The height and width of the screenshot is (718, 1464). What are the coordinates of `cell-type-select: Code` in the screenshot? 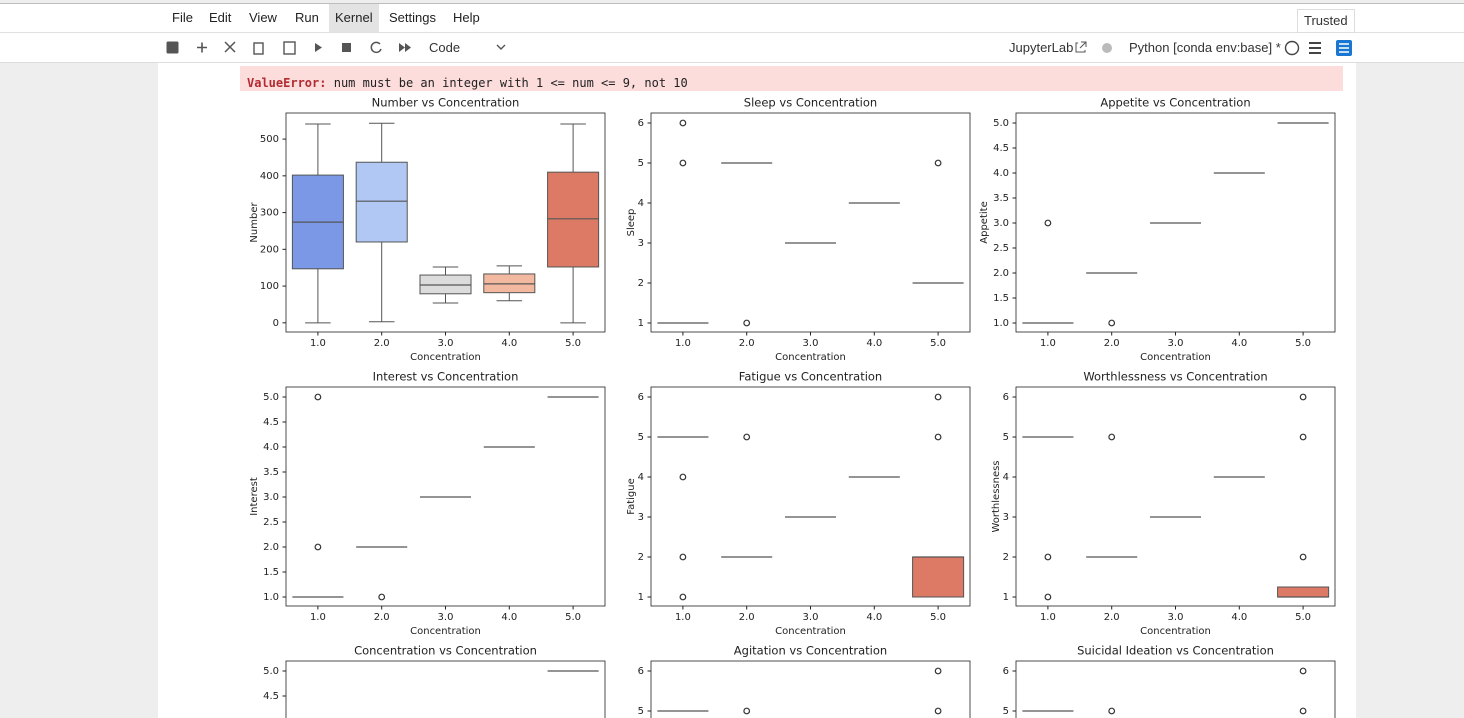 It's located at (445, 47).